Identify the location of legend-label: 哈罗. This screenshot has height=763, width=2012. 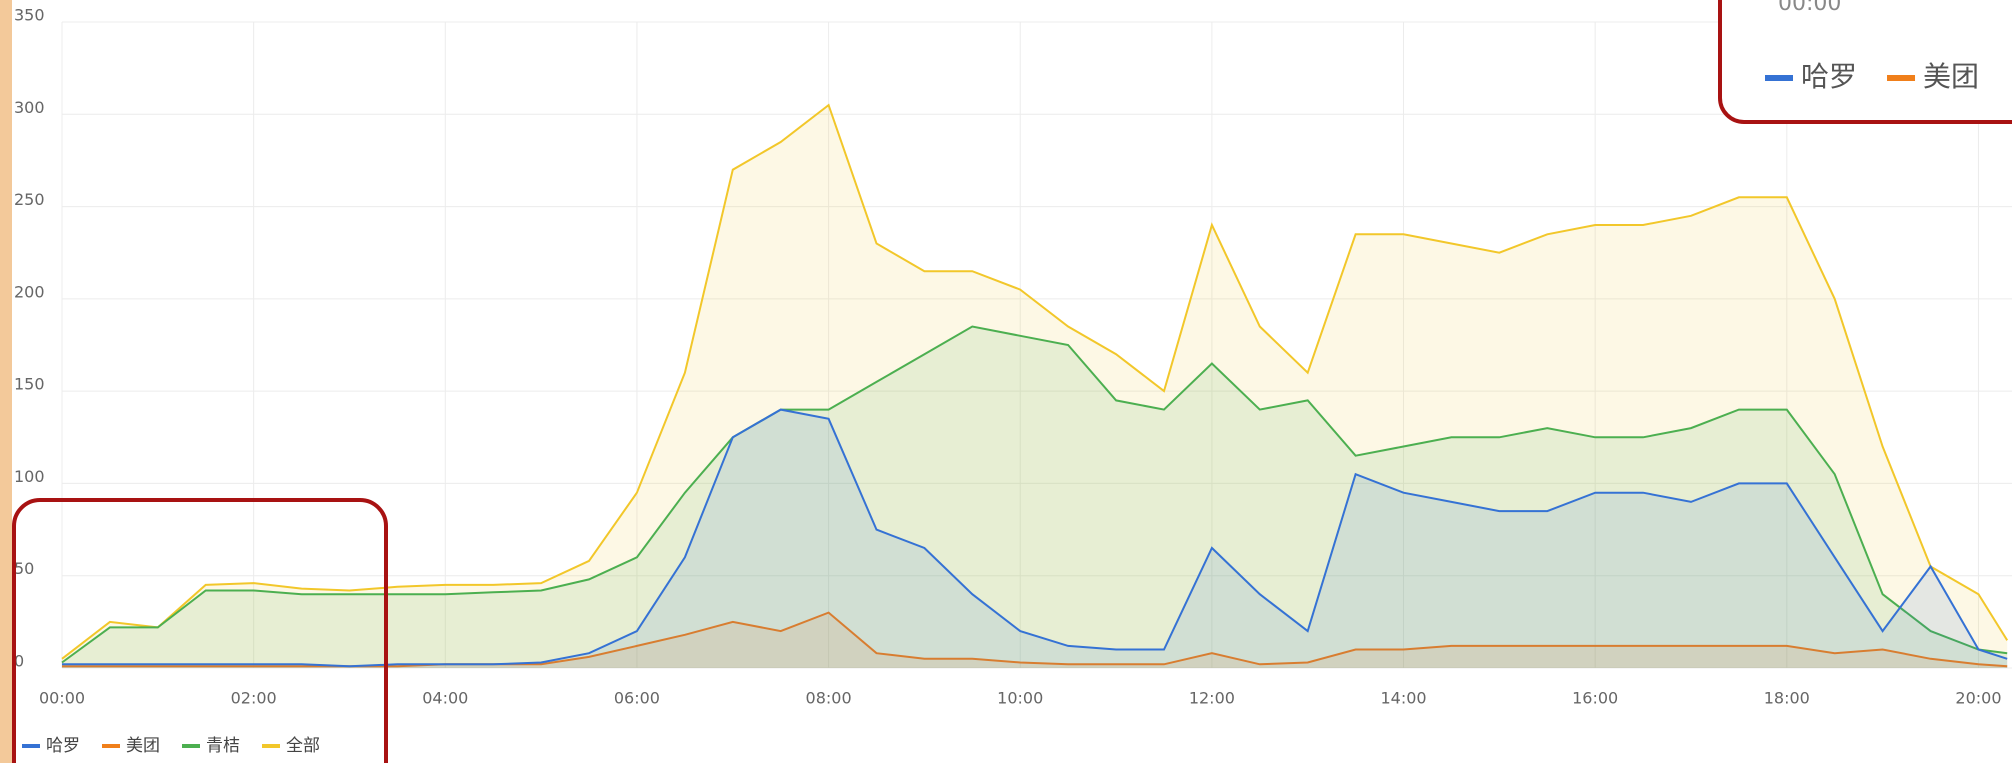
(63, 746).